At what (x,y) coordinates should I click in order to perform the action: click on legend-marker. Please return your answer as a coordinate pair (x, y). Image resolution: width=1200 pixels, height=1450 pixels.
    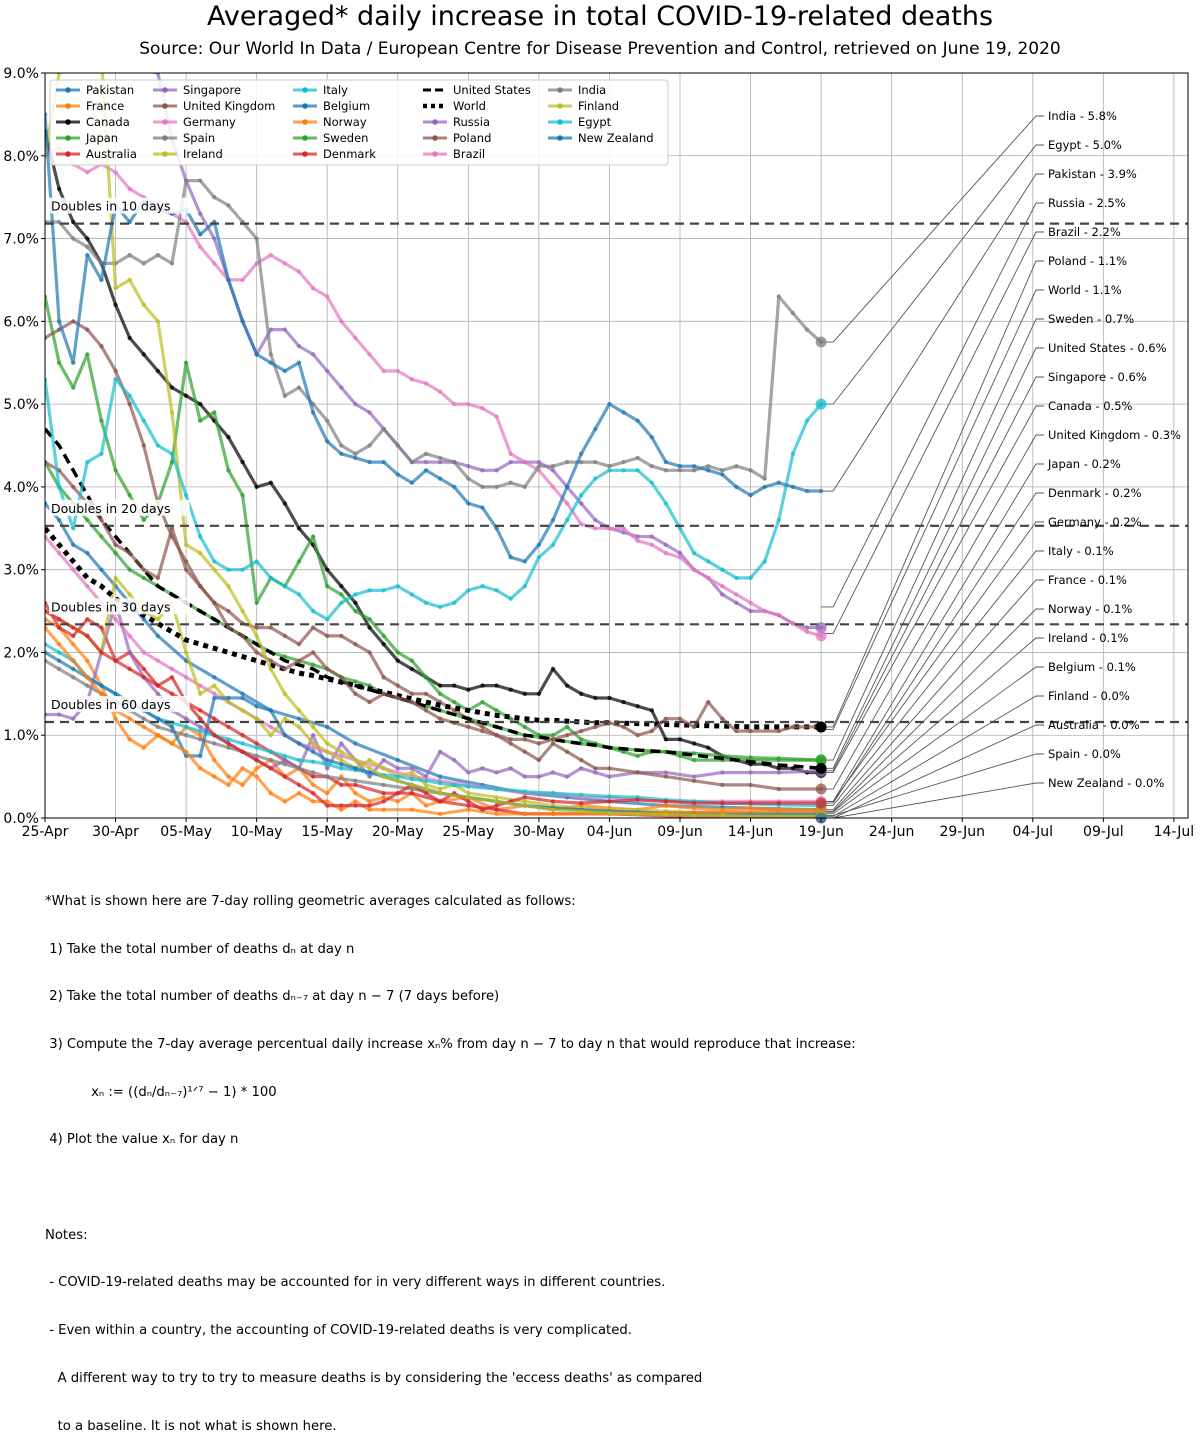
    Looking at the image, I should click on (68, 138).